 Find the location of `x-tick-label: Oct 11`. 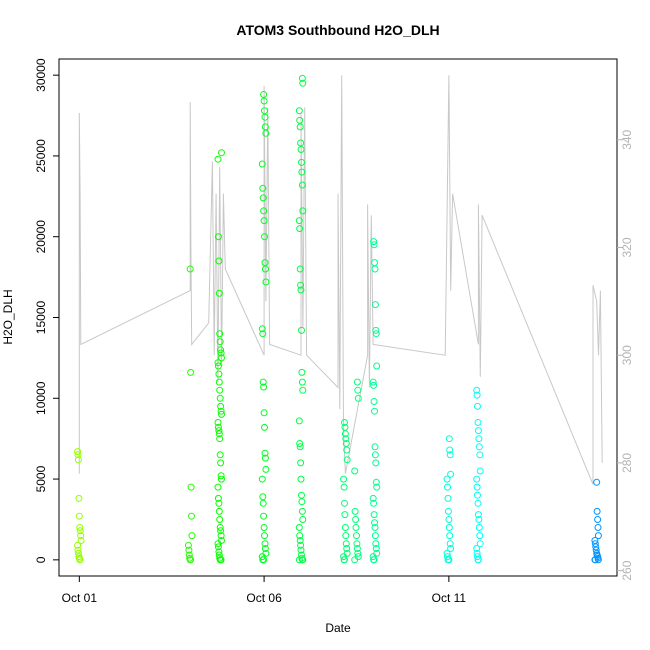

x-tick-label: Oct 11 is located at coordinates (449, 598).